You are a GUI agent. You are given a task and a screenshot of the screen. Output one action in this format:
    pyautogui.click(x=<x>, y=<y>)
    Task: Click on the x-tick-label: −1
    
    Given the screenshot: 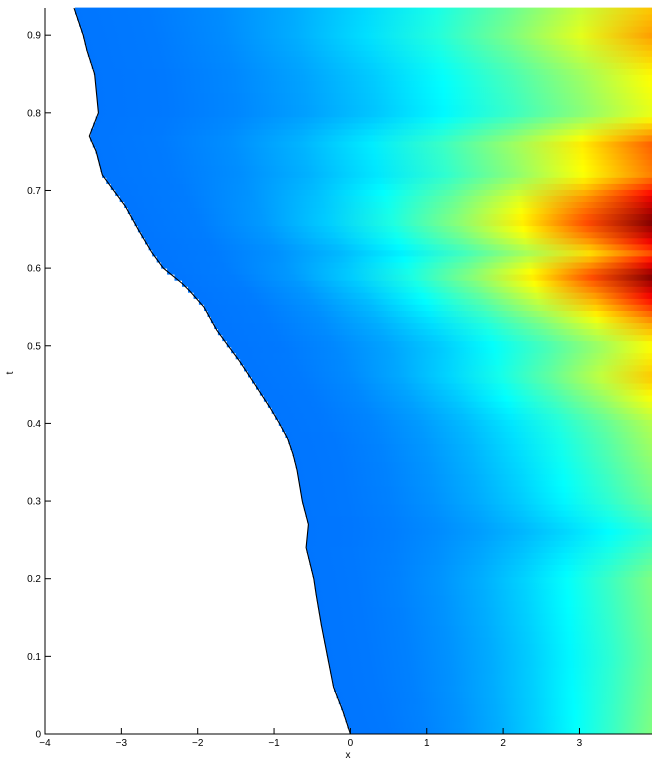 What is the action you would take?
    pyautogui.click(x=274, y=743)
    